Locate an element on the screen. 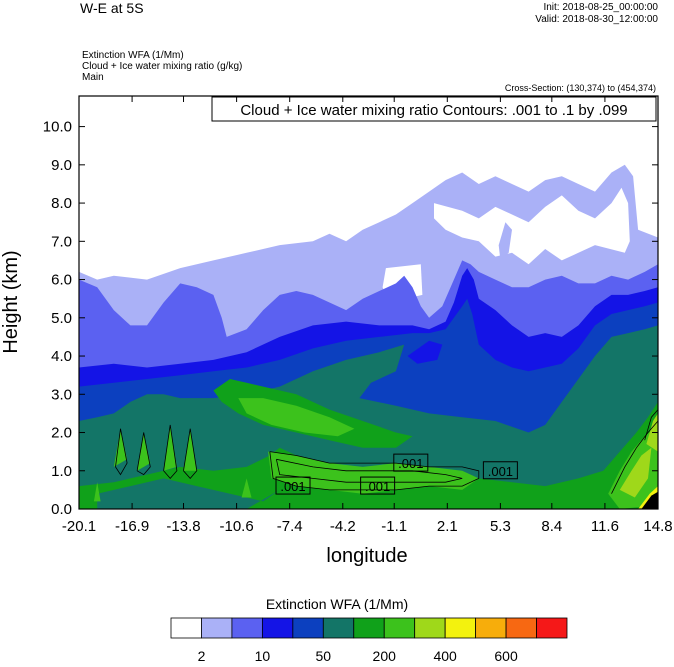 The width and height of the screenshot is (674, 667). fill-field-label: Extinction WFA (1/Mm) is located at coordinates (133, 55).